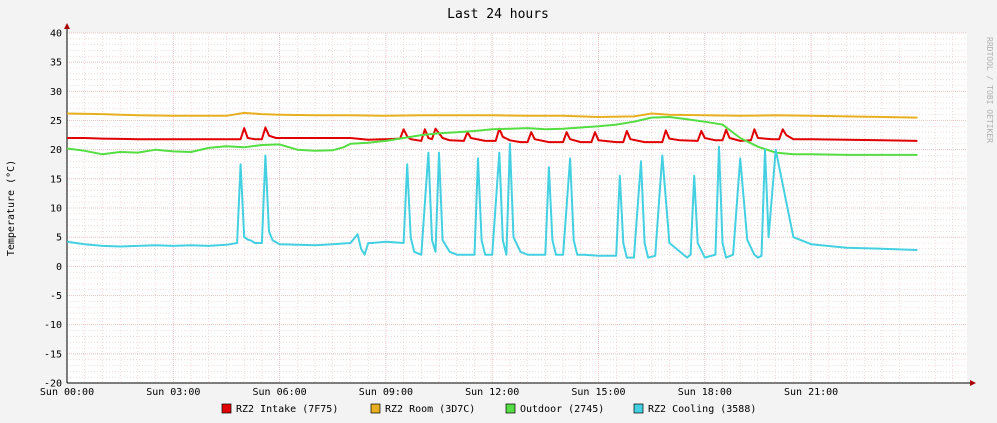 The height and width of the screenshot is (423, 997). I want to click on x-tick-label: Sun 15:00, so click(598, 392).